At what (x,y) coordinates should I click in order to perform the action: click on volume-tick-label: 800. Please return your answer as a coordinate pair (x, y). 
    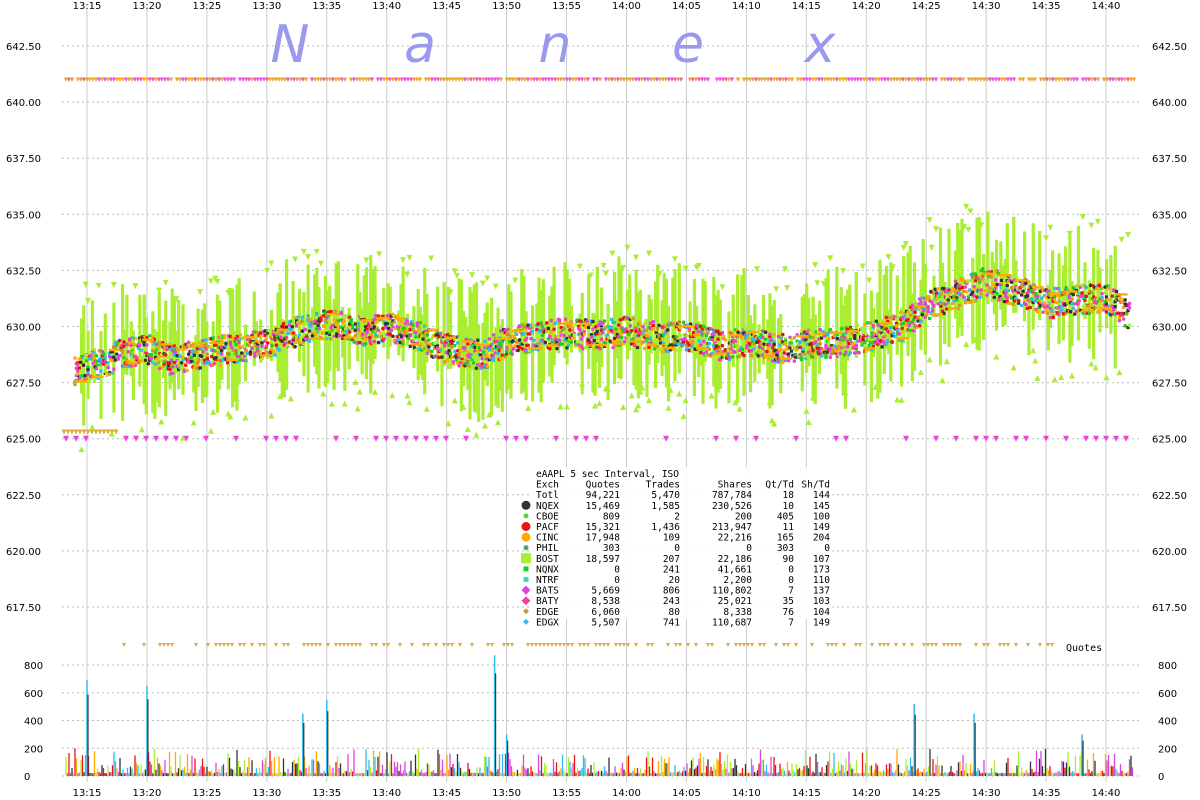
    Looking at the image, I should click on (33, 666).